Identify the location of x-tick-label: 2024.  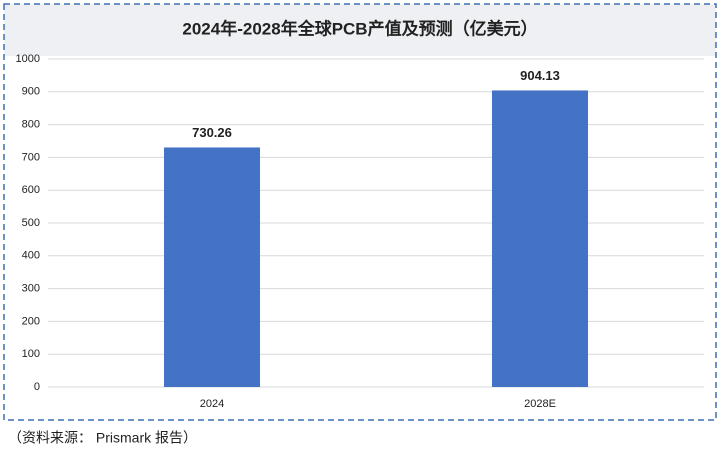
(212, 404).